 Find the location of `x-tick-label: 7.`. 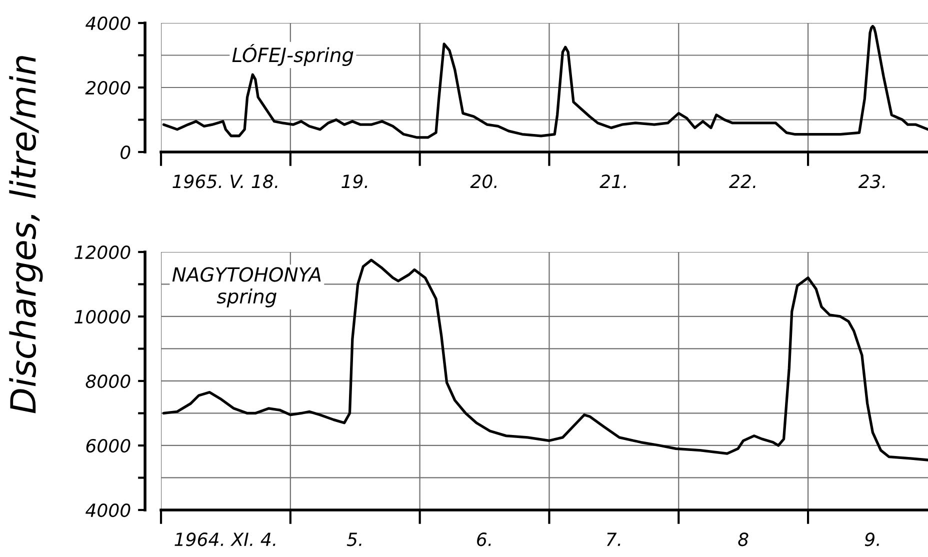

x-tick-label: 7. is located at coordinates (613, 539).